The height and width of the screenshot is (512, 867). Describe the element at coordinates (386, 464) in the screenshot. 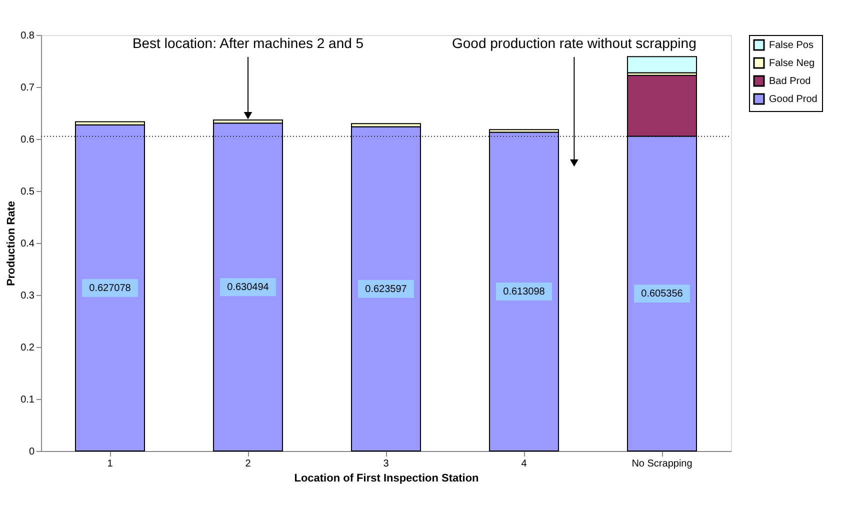

I see `x-tick-label: 3` at that location.